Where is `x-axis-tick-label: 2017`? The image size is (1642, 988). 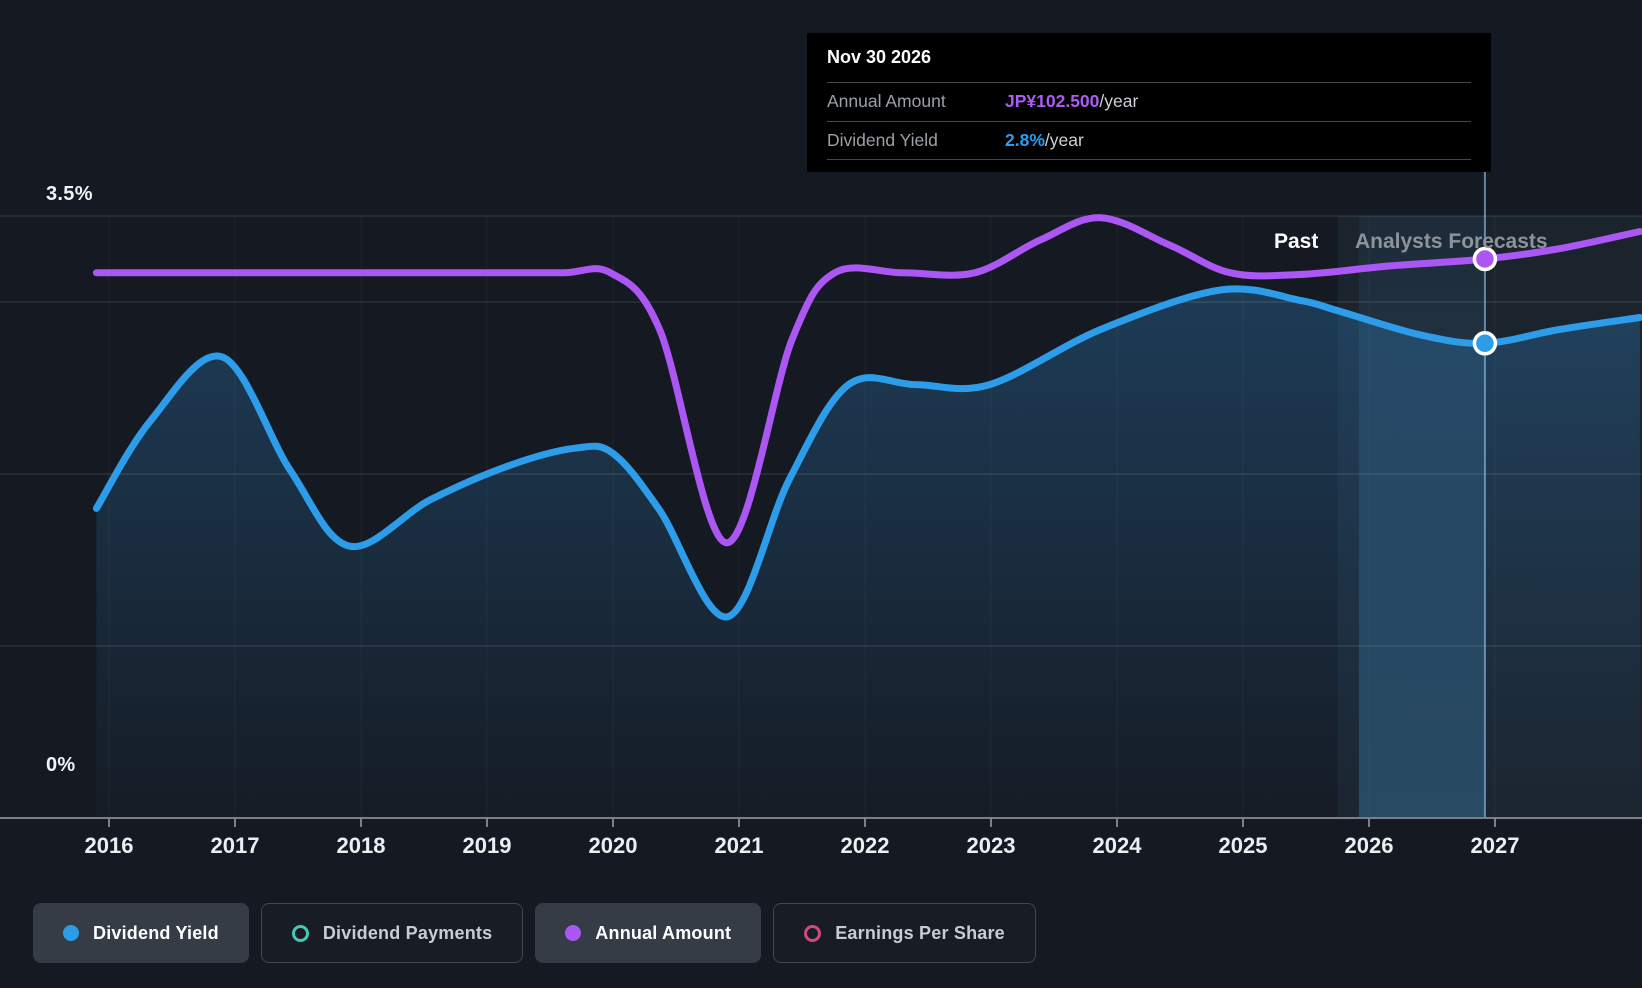 x-axis-tick-label: 2017 is located at coordinates (235, 845).